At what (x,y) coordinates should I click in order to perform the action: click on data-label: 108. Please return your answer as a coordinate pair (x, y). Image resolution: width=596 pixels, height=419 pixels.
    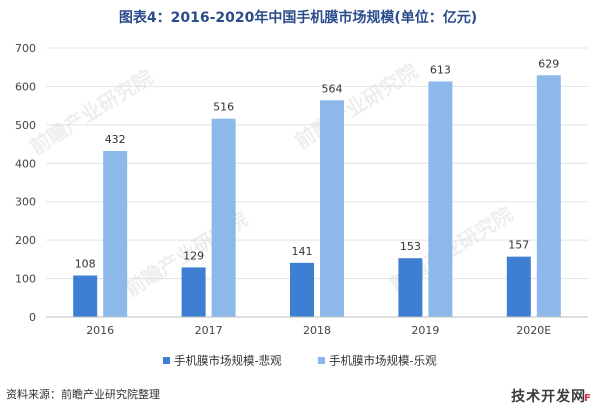
    Looking at the image, I should click on (85, 263).